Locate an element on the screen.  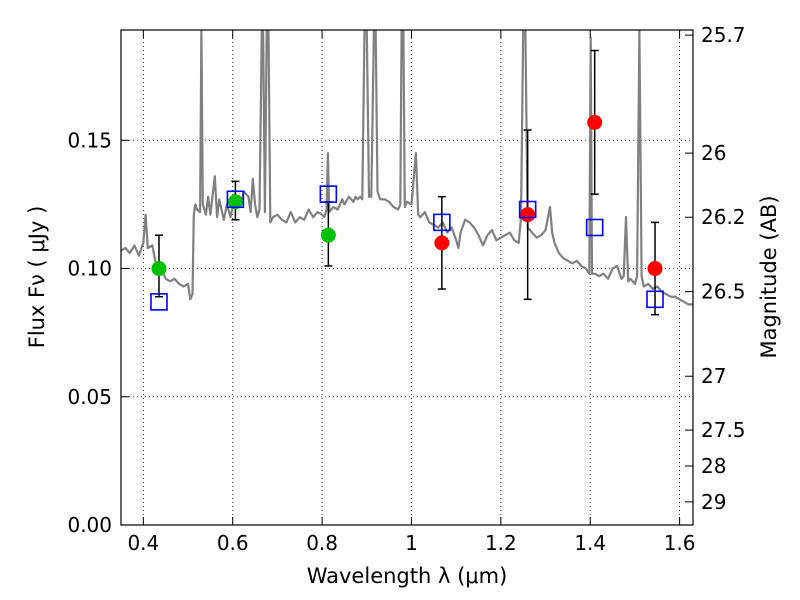
magnitude-tick-label: 27.5 is located at coordinates (723, 430).